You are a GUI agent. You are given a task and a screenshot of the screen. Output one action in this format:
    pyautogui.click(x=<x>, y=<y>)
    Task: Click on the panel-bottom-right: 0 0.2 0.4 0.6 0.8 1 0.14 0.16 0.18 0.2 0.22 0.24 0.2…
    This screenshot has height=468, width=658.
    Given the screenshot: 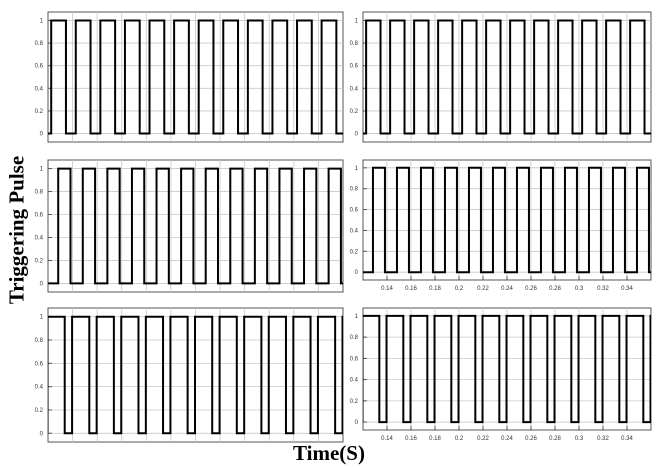 What is the action you would take?
    pyautogui.click(x=501, y=374)
    